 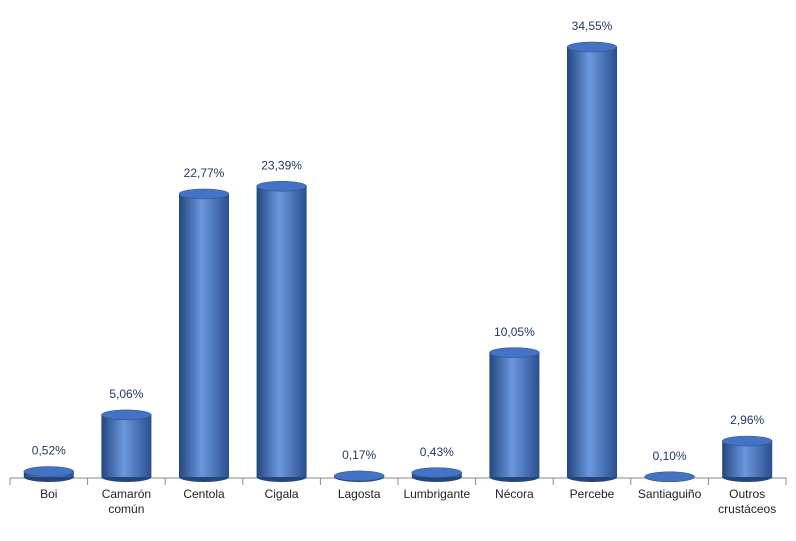 I want to click on value-label: 22,77%, so click(x=204, y=173).